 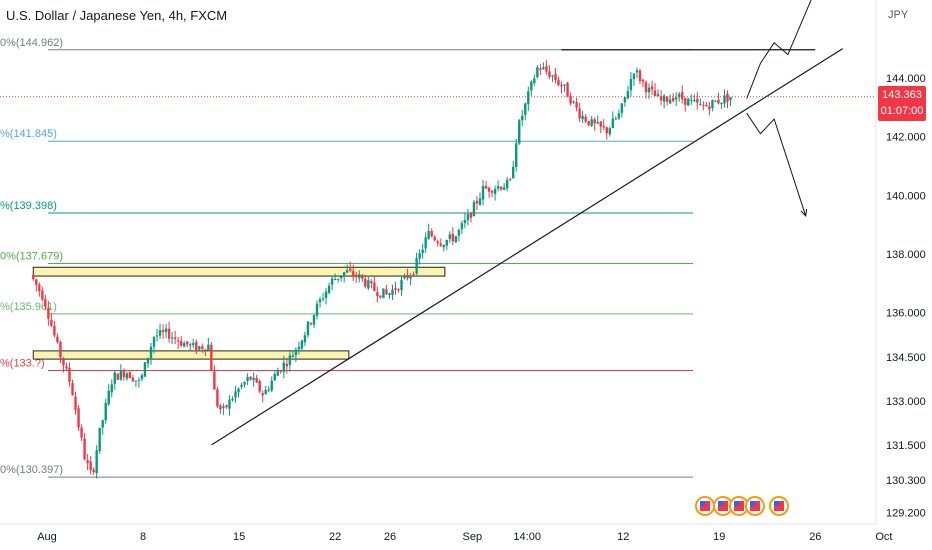 What do you see at coordinates (28, 134) in the screenshot?
I see `fib-level-label: %(141.845)` at bounding box center [28, 134].